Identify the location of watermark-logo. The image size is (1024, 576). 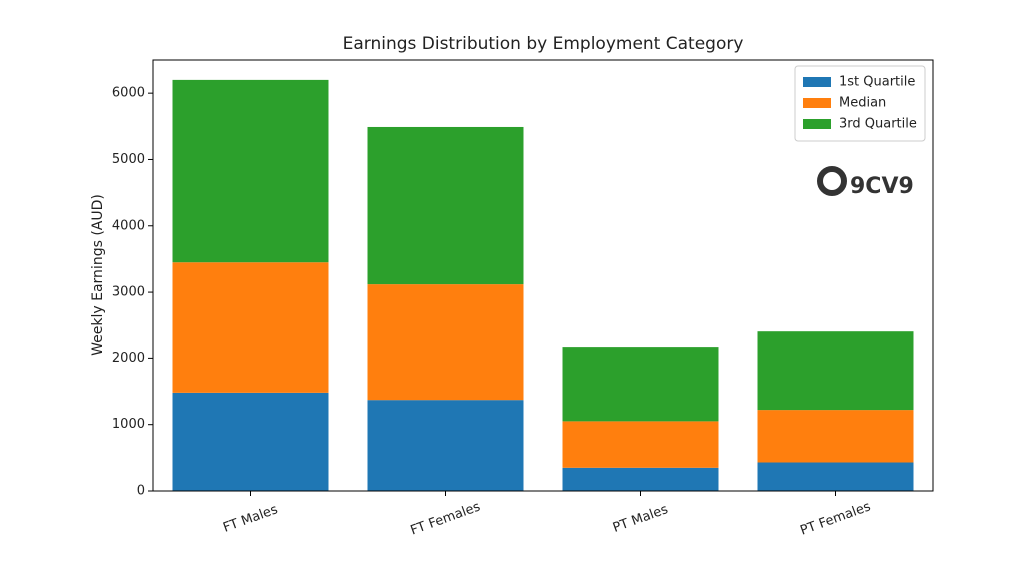
(832, 181).